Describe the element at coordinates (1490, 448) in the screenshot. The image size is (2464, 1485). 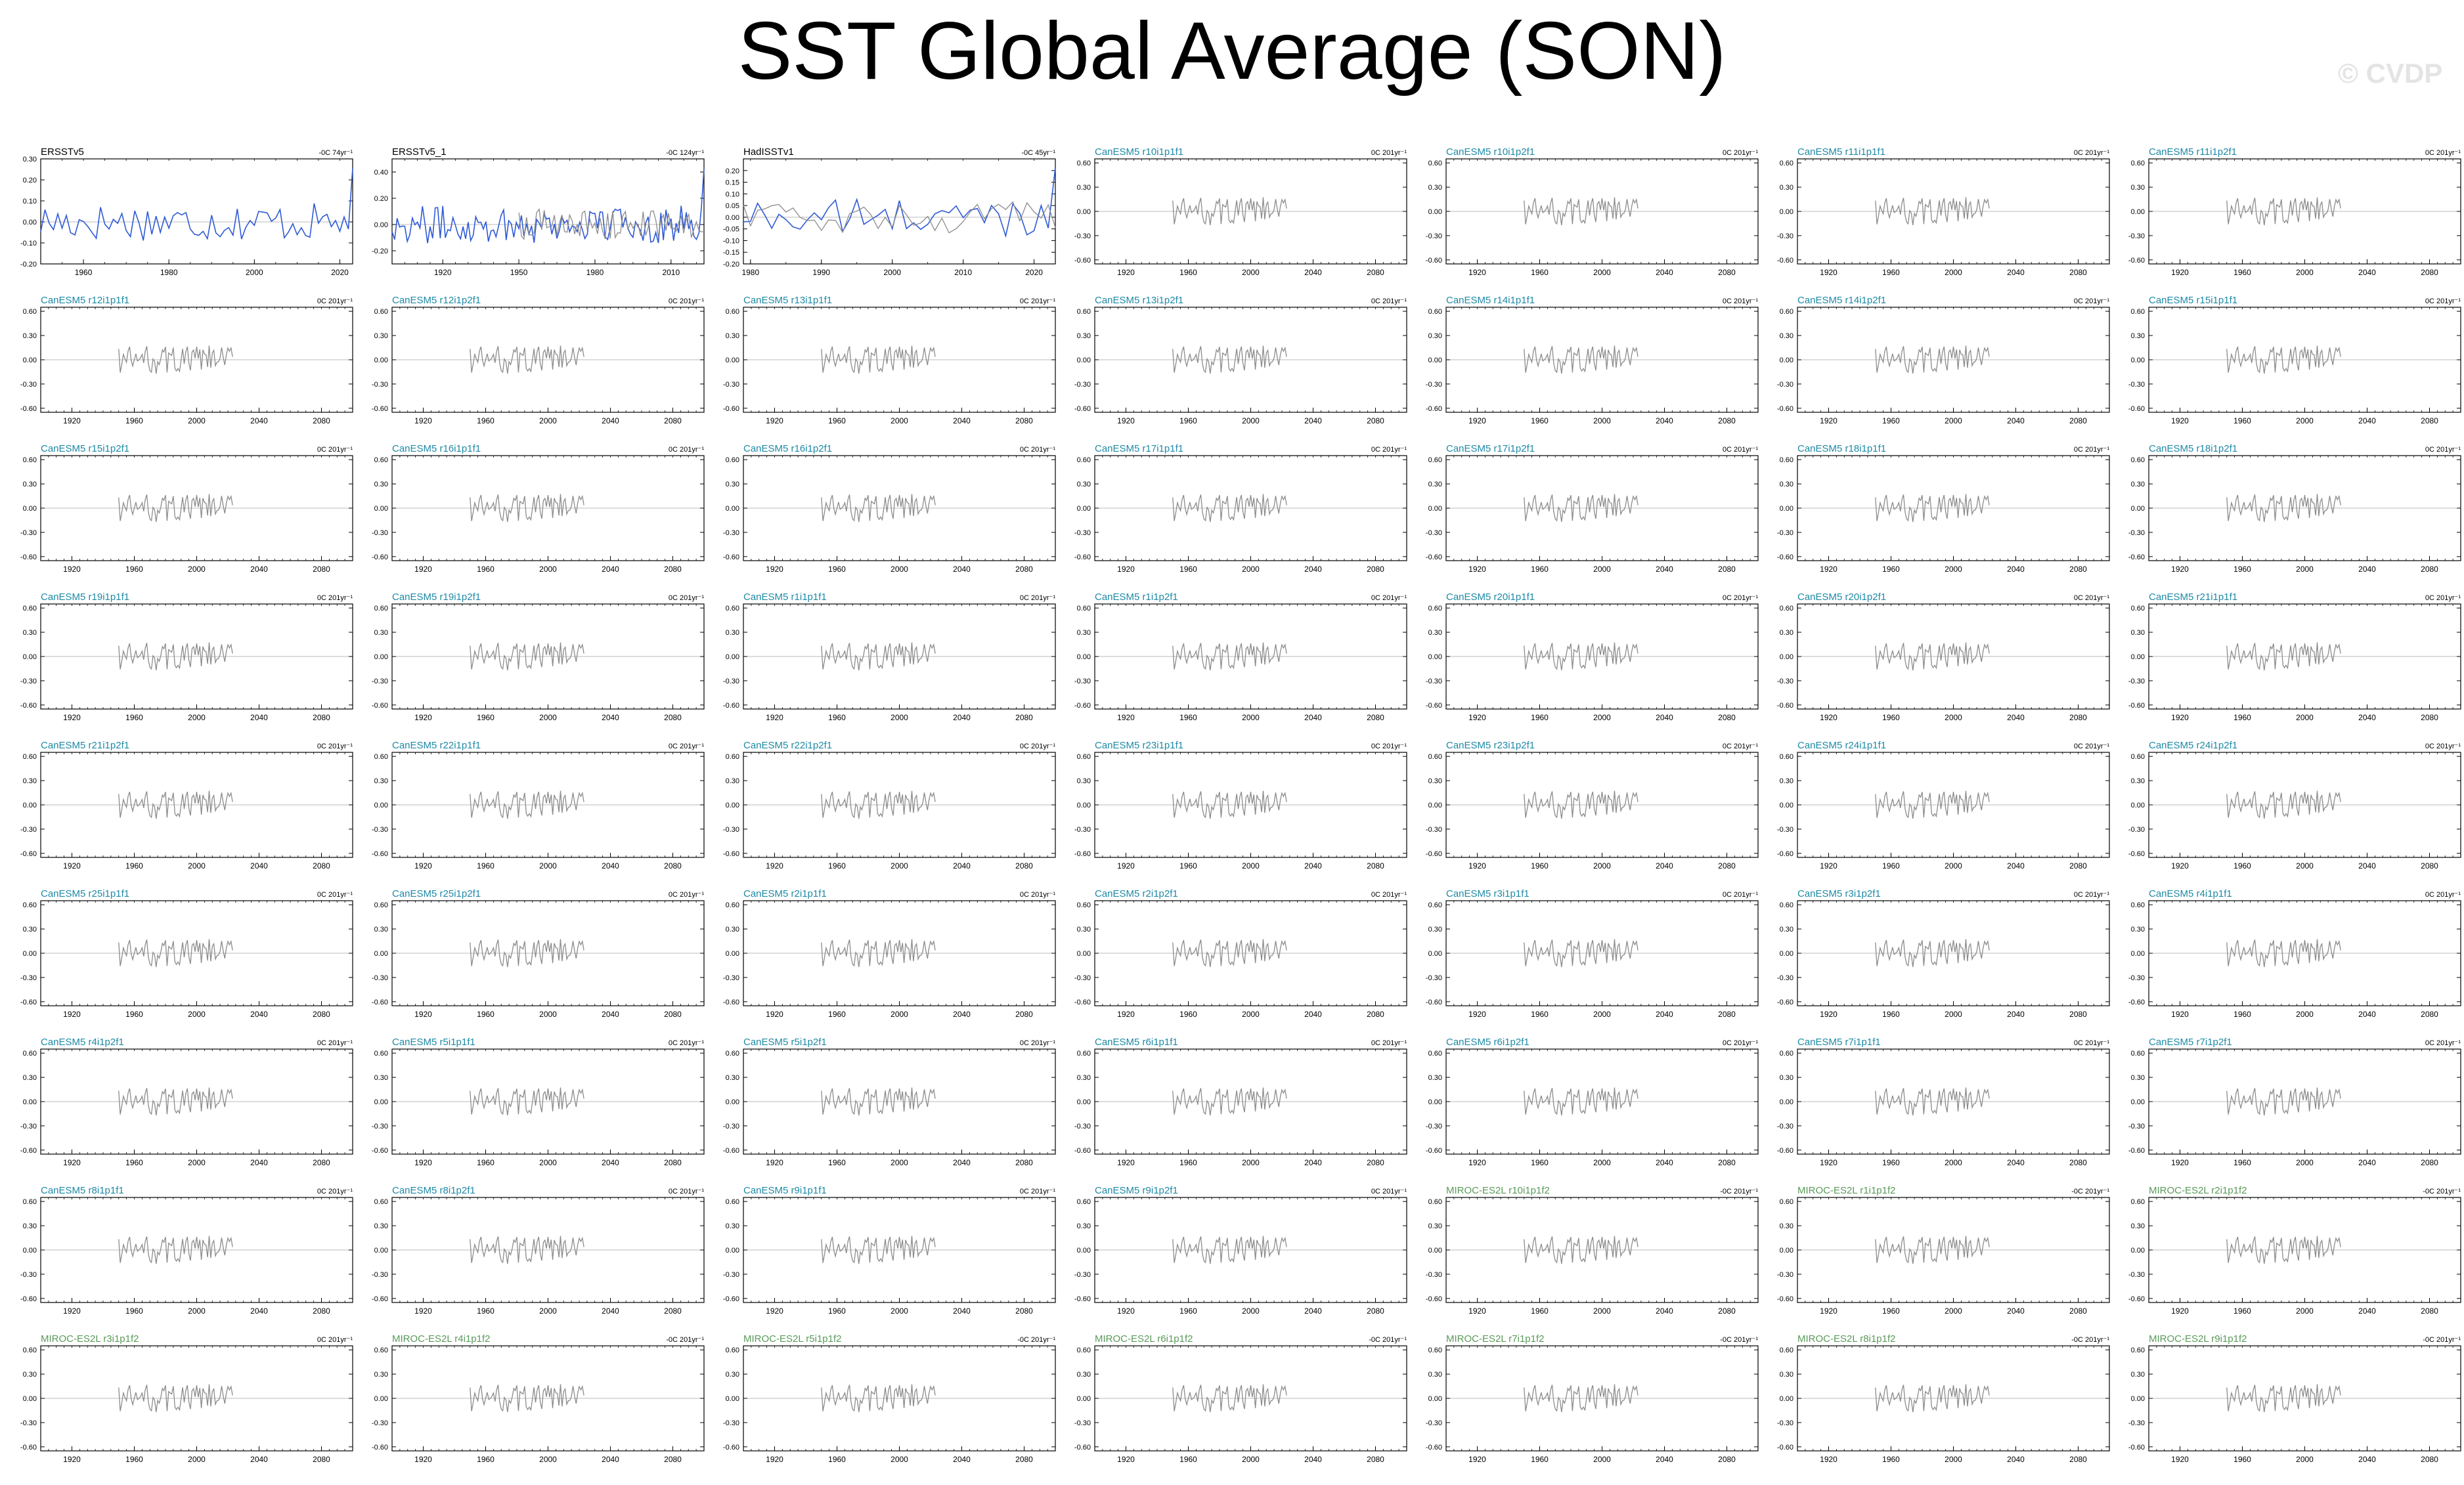
I see `panel-title: CanESM5 r17i1p2f1` at that location.